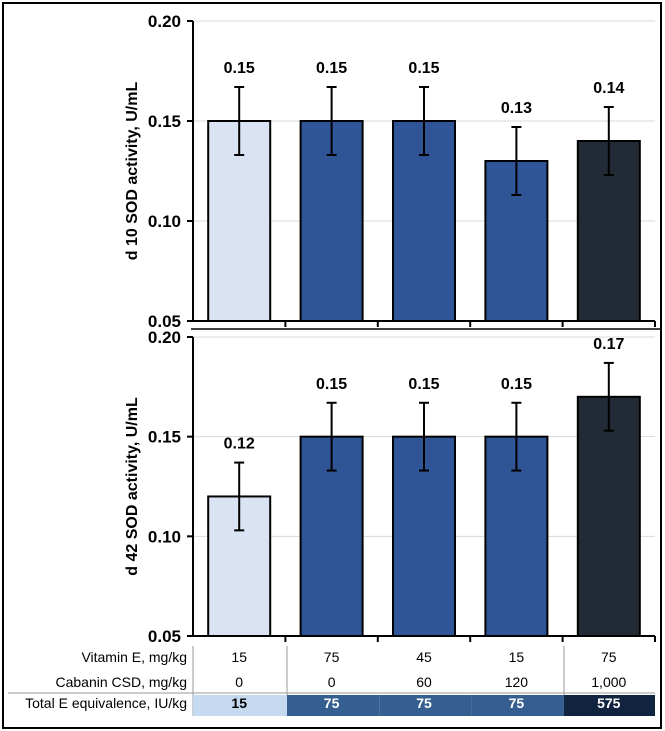 Image resolution: width=665 pixels, height=731 pixels. Describe the element at coordinates (608, 682) in the screenshot. I see `table-cell: 1,000` at that location.